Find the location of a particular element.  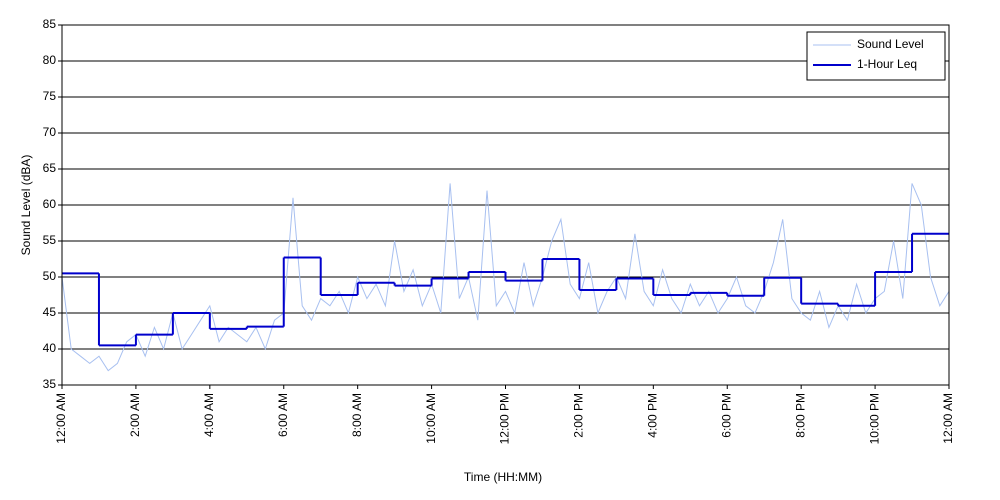

x-tick-label: 12:00 PM is located at coordinates (505, 418).